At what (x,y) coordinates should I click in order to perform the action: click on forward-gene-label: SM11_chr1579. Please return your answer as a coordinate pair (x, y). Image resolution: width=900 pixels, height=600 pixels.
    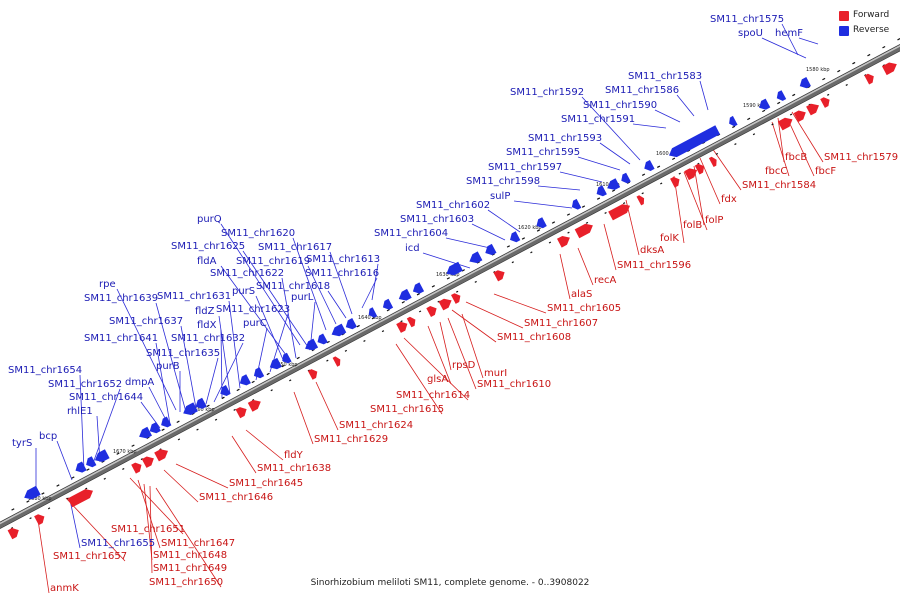
    Looking at the image, I should click on (861, 157).